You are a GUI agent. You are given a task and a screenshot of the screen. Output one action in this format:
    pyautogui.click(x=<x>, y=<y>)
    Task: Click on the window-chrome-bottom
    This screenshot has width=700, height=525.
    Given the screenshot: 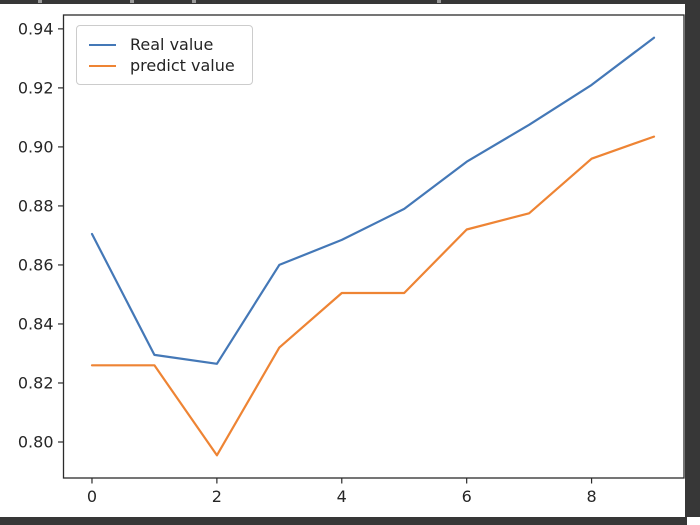 What is the action you would take?
    pyautogui.click(x=343, y=521)
    